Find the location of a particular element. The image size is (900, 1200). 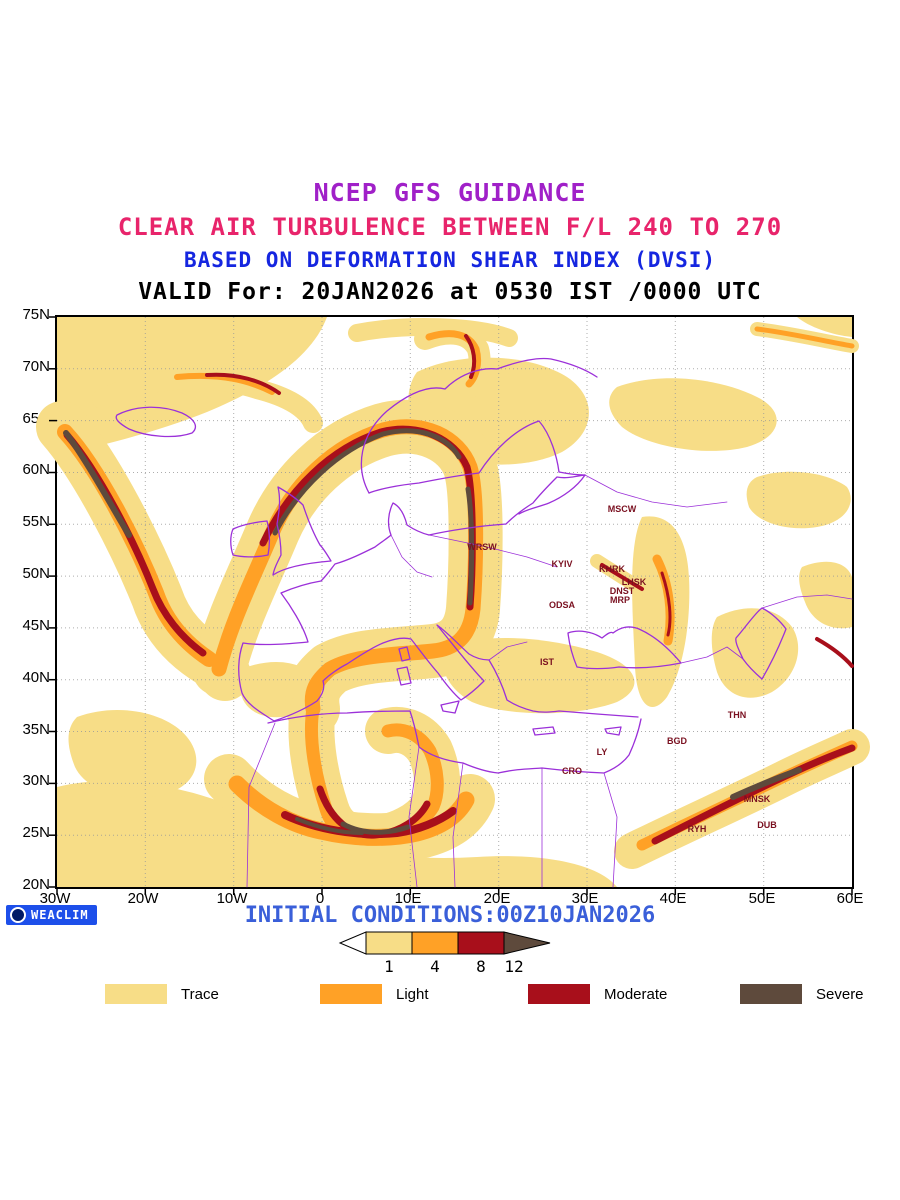

city-label-odsa: ODSA is located at coordinates (562, 605).